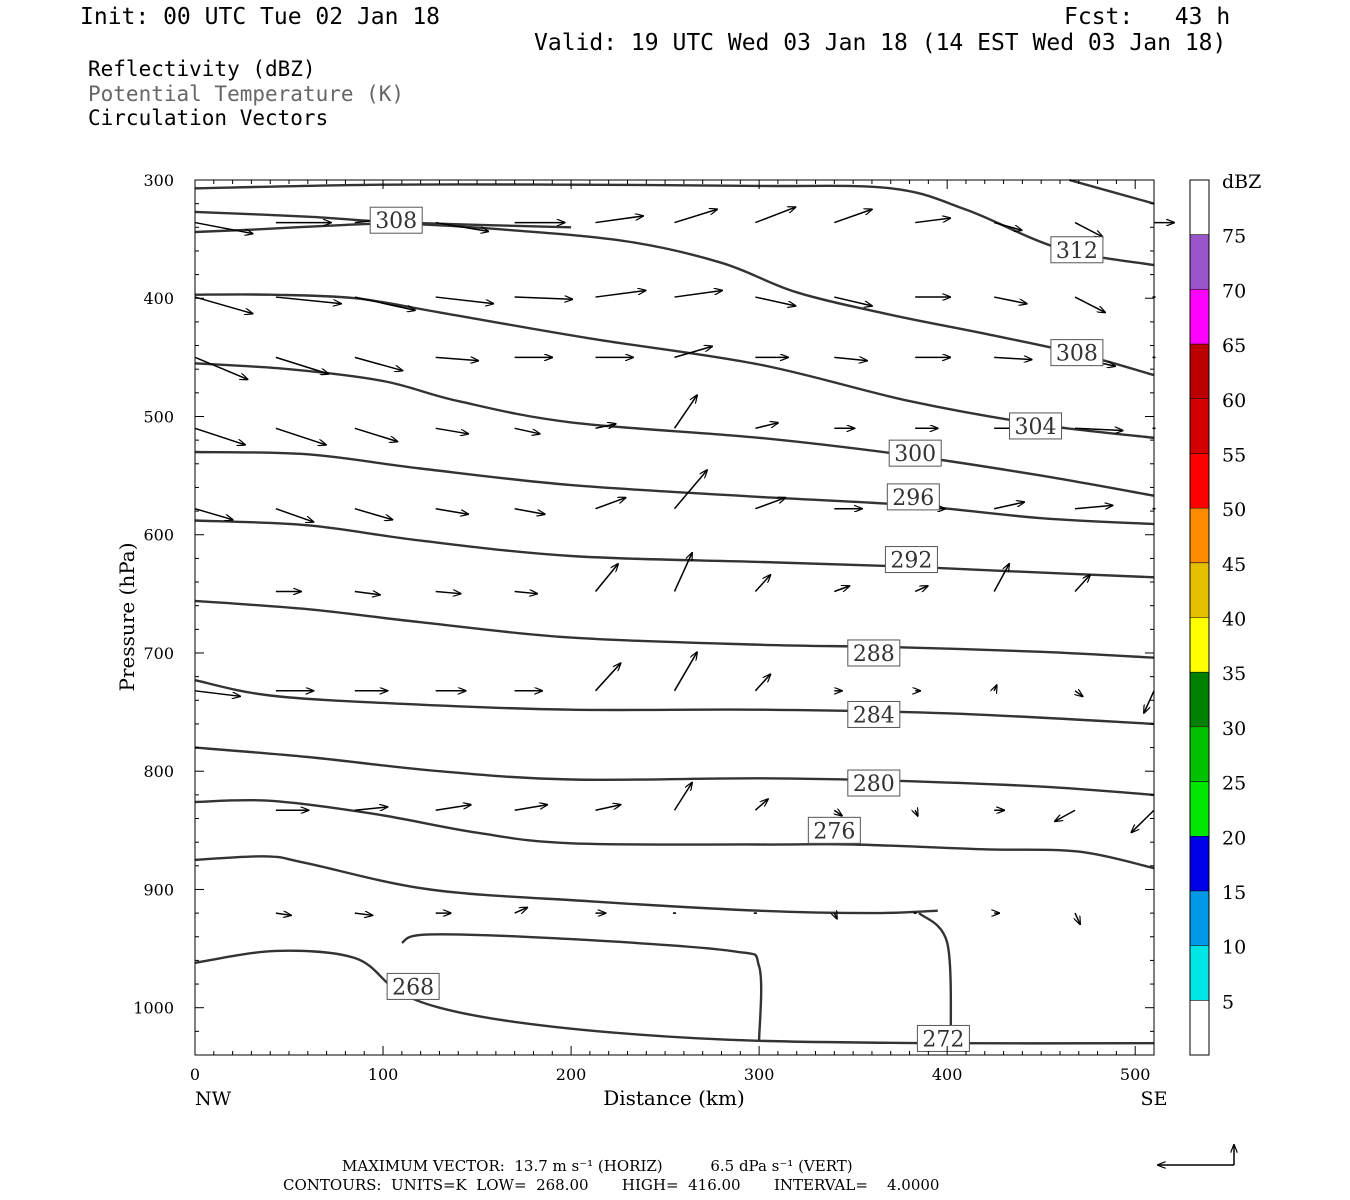 The width and height of the screenshot is (1350, 1200). I want to click on contour-label: 312, so click(1077, 251).